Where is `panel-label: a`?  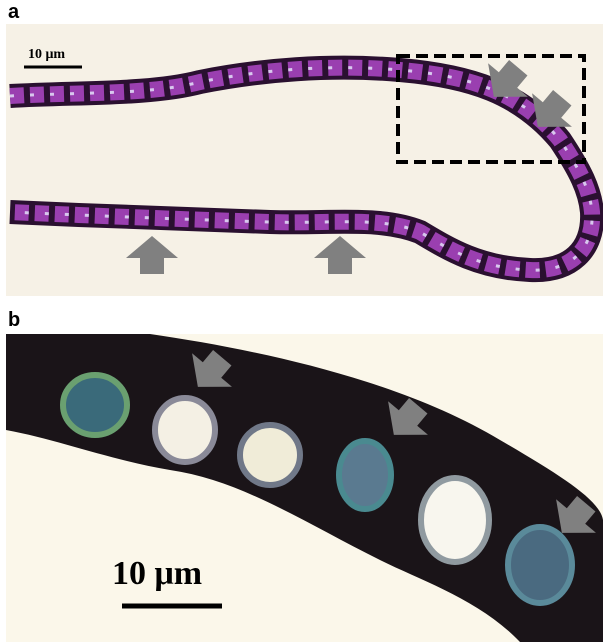
panel-label: a is located at coordinates (14, 12).